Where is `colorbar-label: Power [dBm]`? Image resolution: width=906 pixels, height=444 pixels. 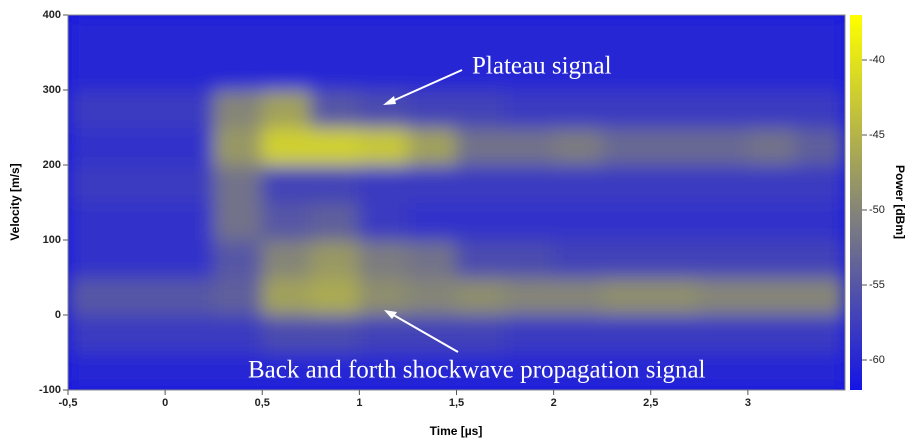 colorbar-label: Power [dBm] is located at coordinates (899, 202).